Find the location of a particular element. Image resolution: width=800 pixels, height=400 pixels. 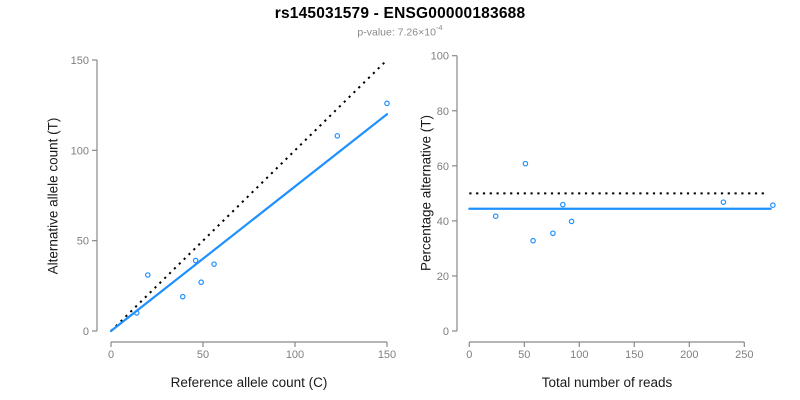

left-yaxis-title: Alternative allele count (T) is located at coordinates (53, 196).